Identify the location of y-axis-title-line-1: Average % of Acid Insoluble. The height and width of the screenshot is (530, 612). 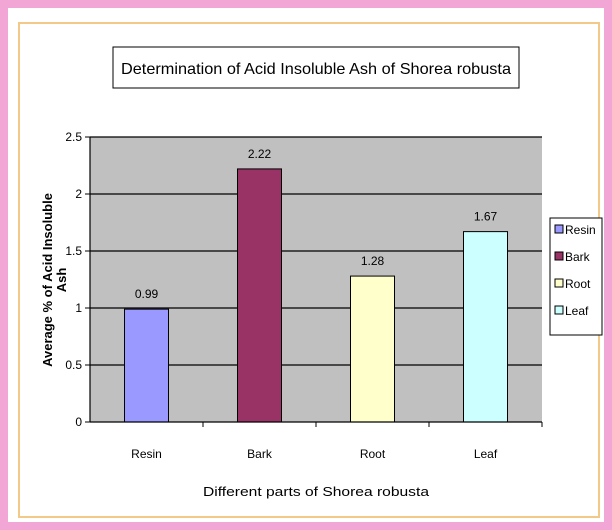
(47, 280).